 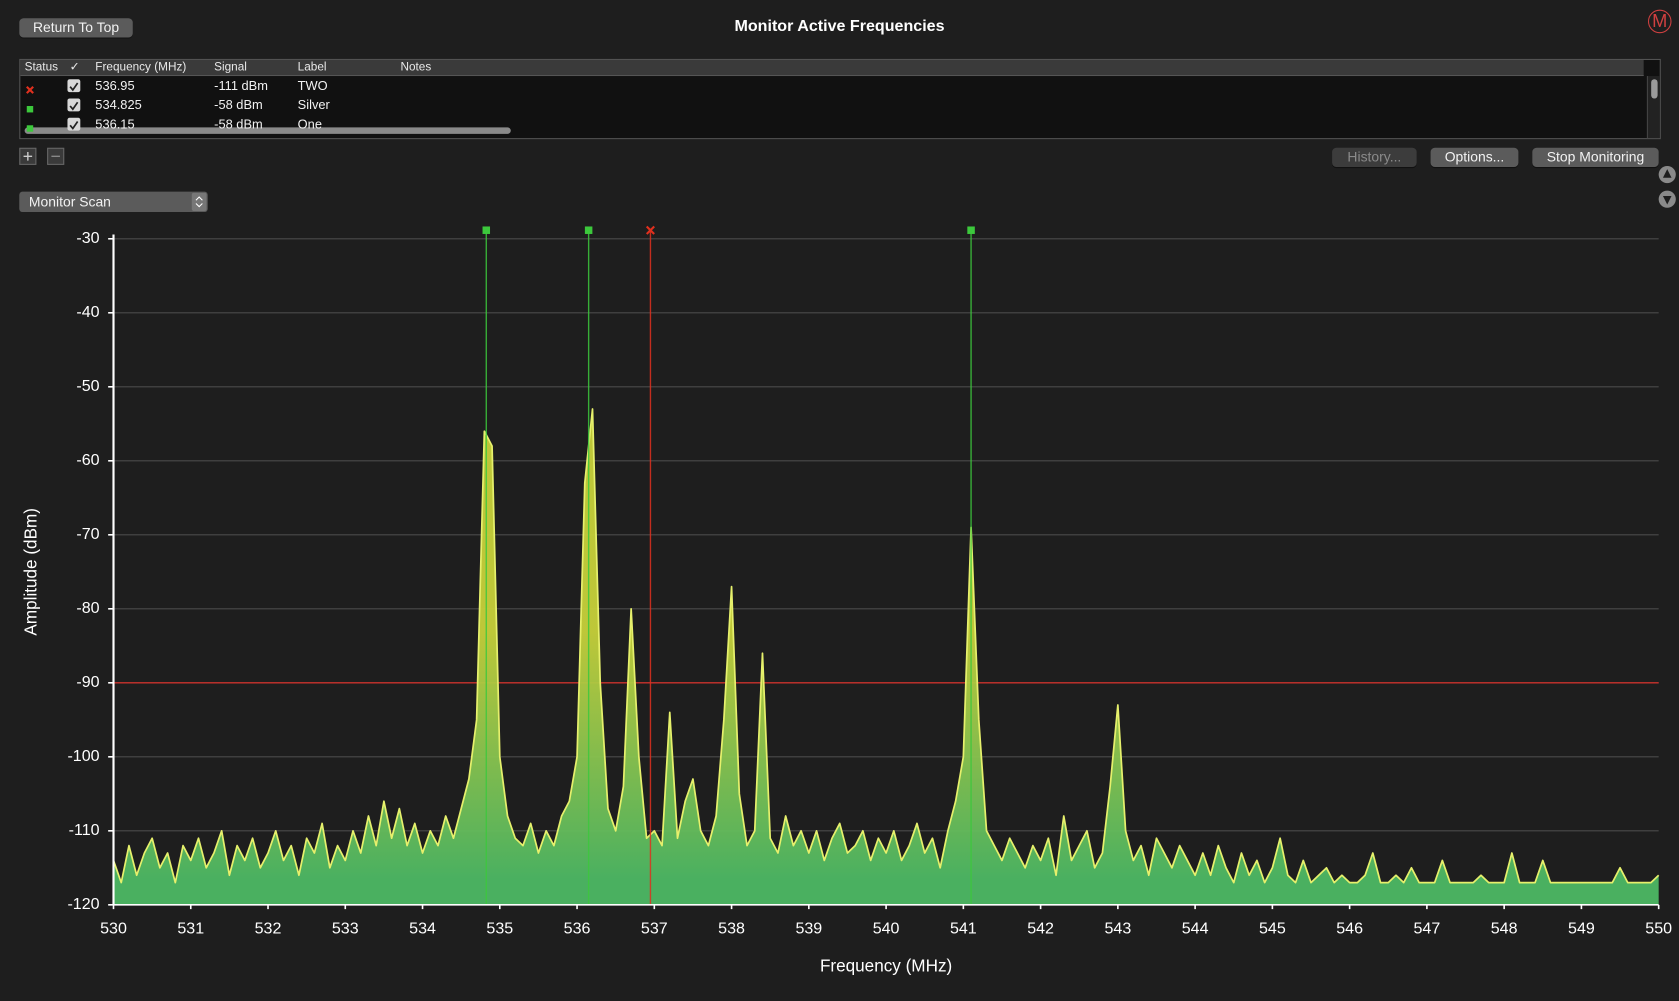 I want to click on x-axis-title: Frequency (MHz), so click(x=886, y=965).